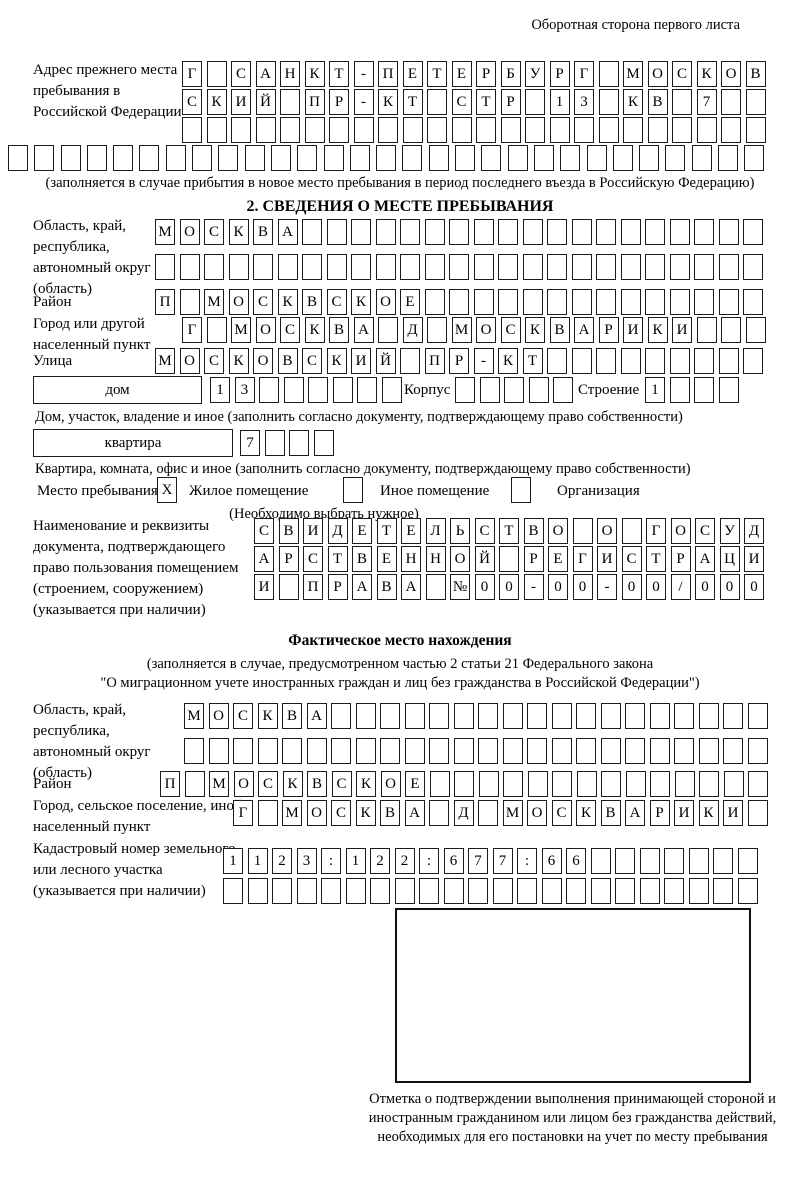  I want to click on char-cell: X, so click(167, 490).